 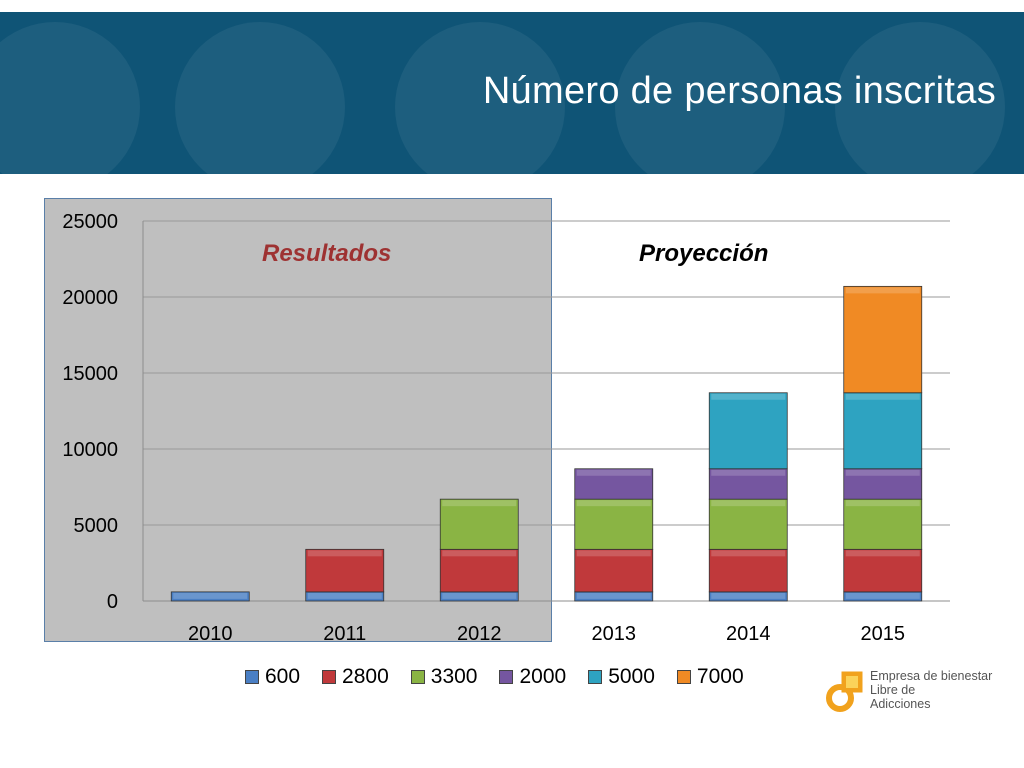 I want to click on results-label: Resultados, so click(x=327, y=253).